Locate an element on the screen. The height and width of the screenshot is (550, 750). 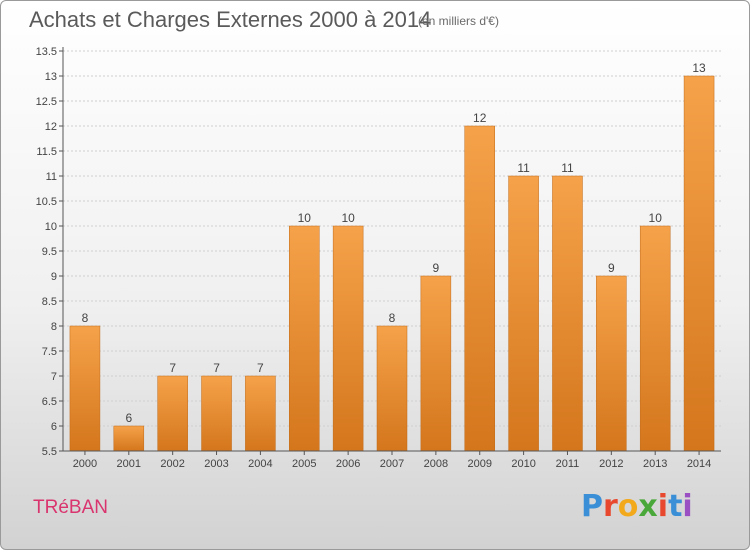
y-tick-label: 13 is located at coordinates (51, 77).